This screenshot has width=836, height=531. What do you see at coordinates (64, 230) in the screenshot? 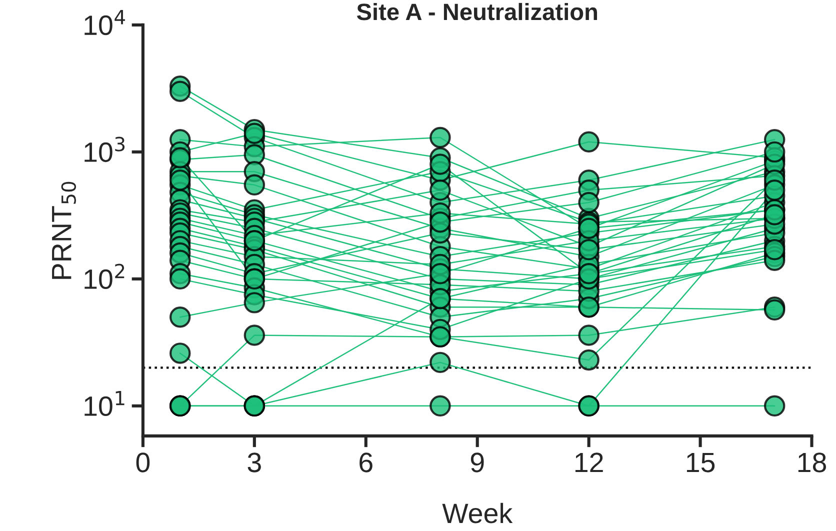
I see `y-axis-title: PRNT$_{50}$` at bounding box center [64, 230].